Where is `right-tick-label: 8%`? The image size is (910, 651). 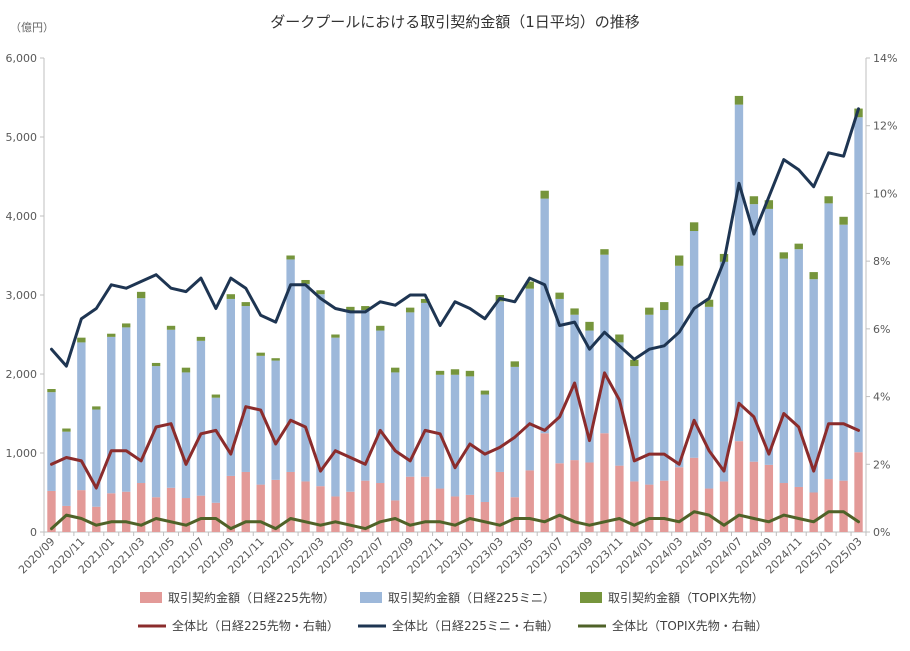 right-tick-label: 8% is located at coordinates (881, 261).